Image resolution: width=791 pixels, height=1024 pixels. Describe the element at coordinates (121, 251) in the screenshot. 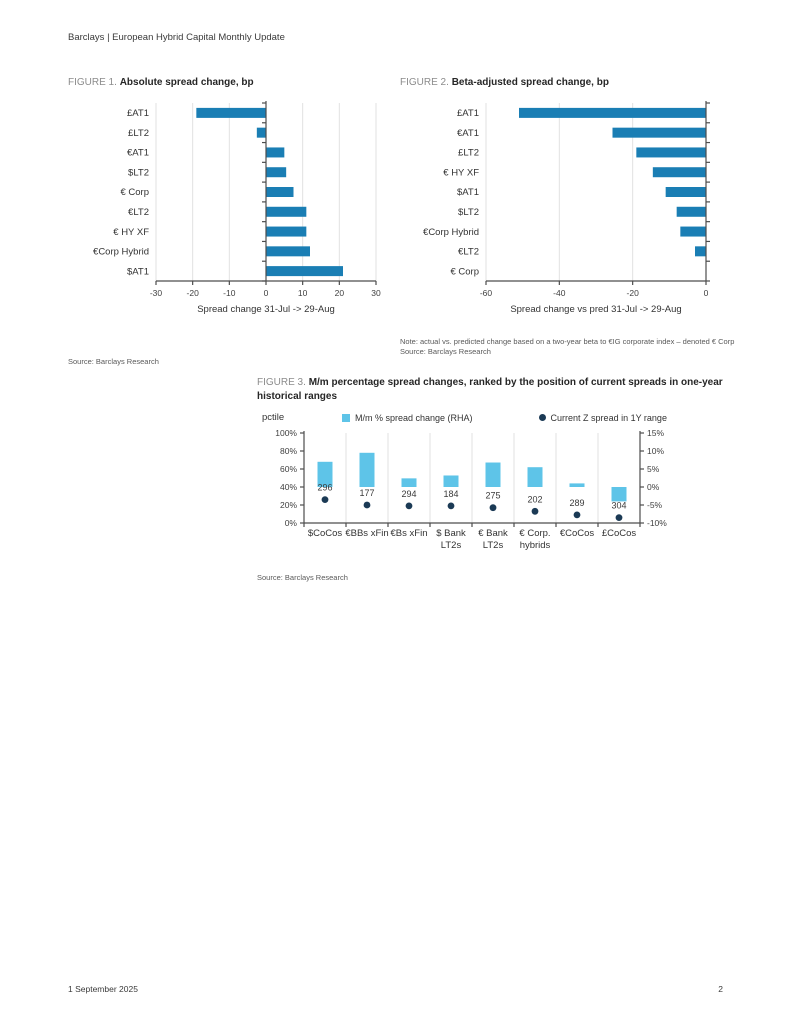

I see `axis-text: €Corp Hybrid` at that location.